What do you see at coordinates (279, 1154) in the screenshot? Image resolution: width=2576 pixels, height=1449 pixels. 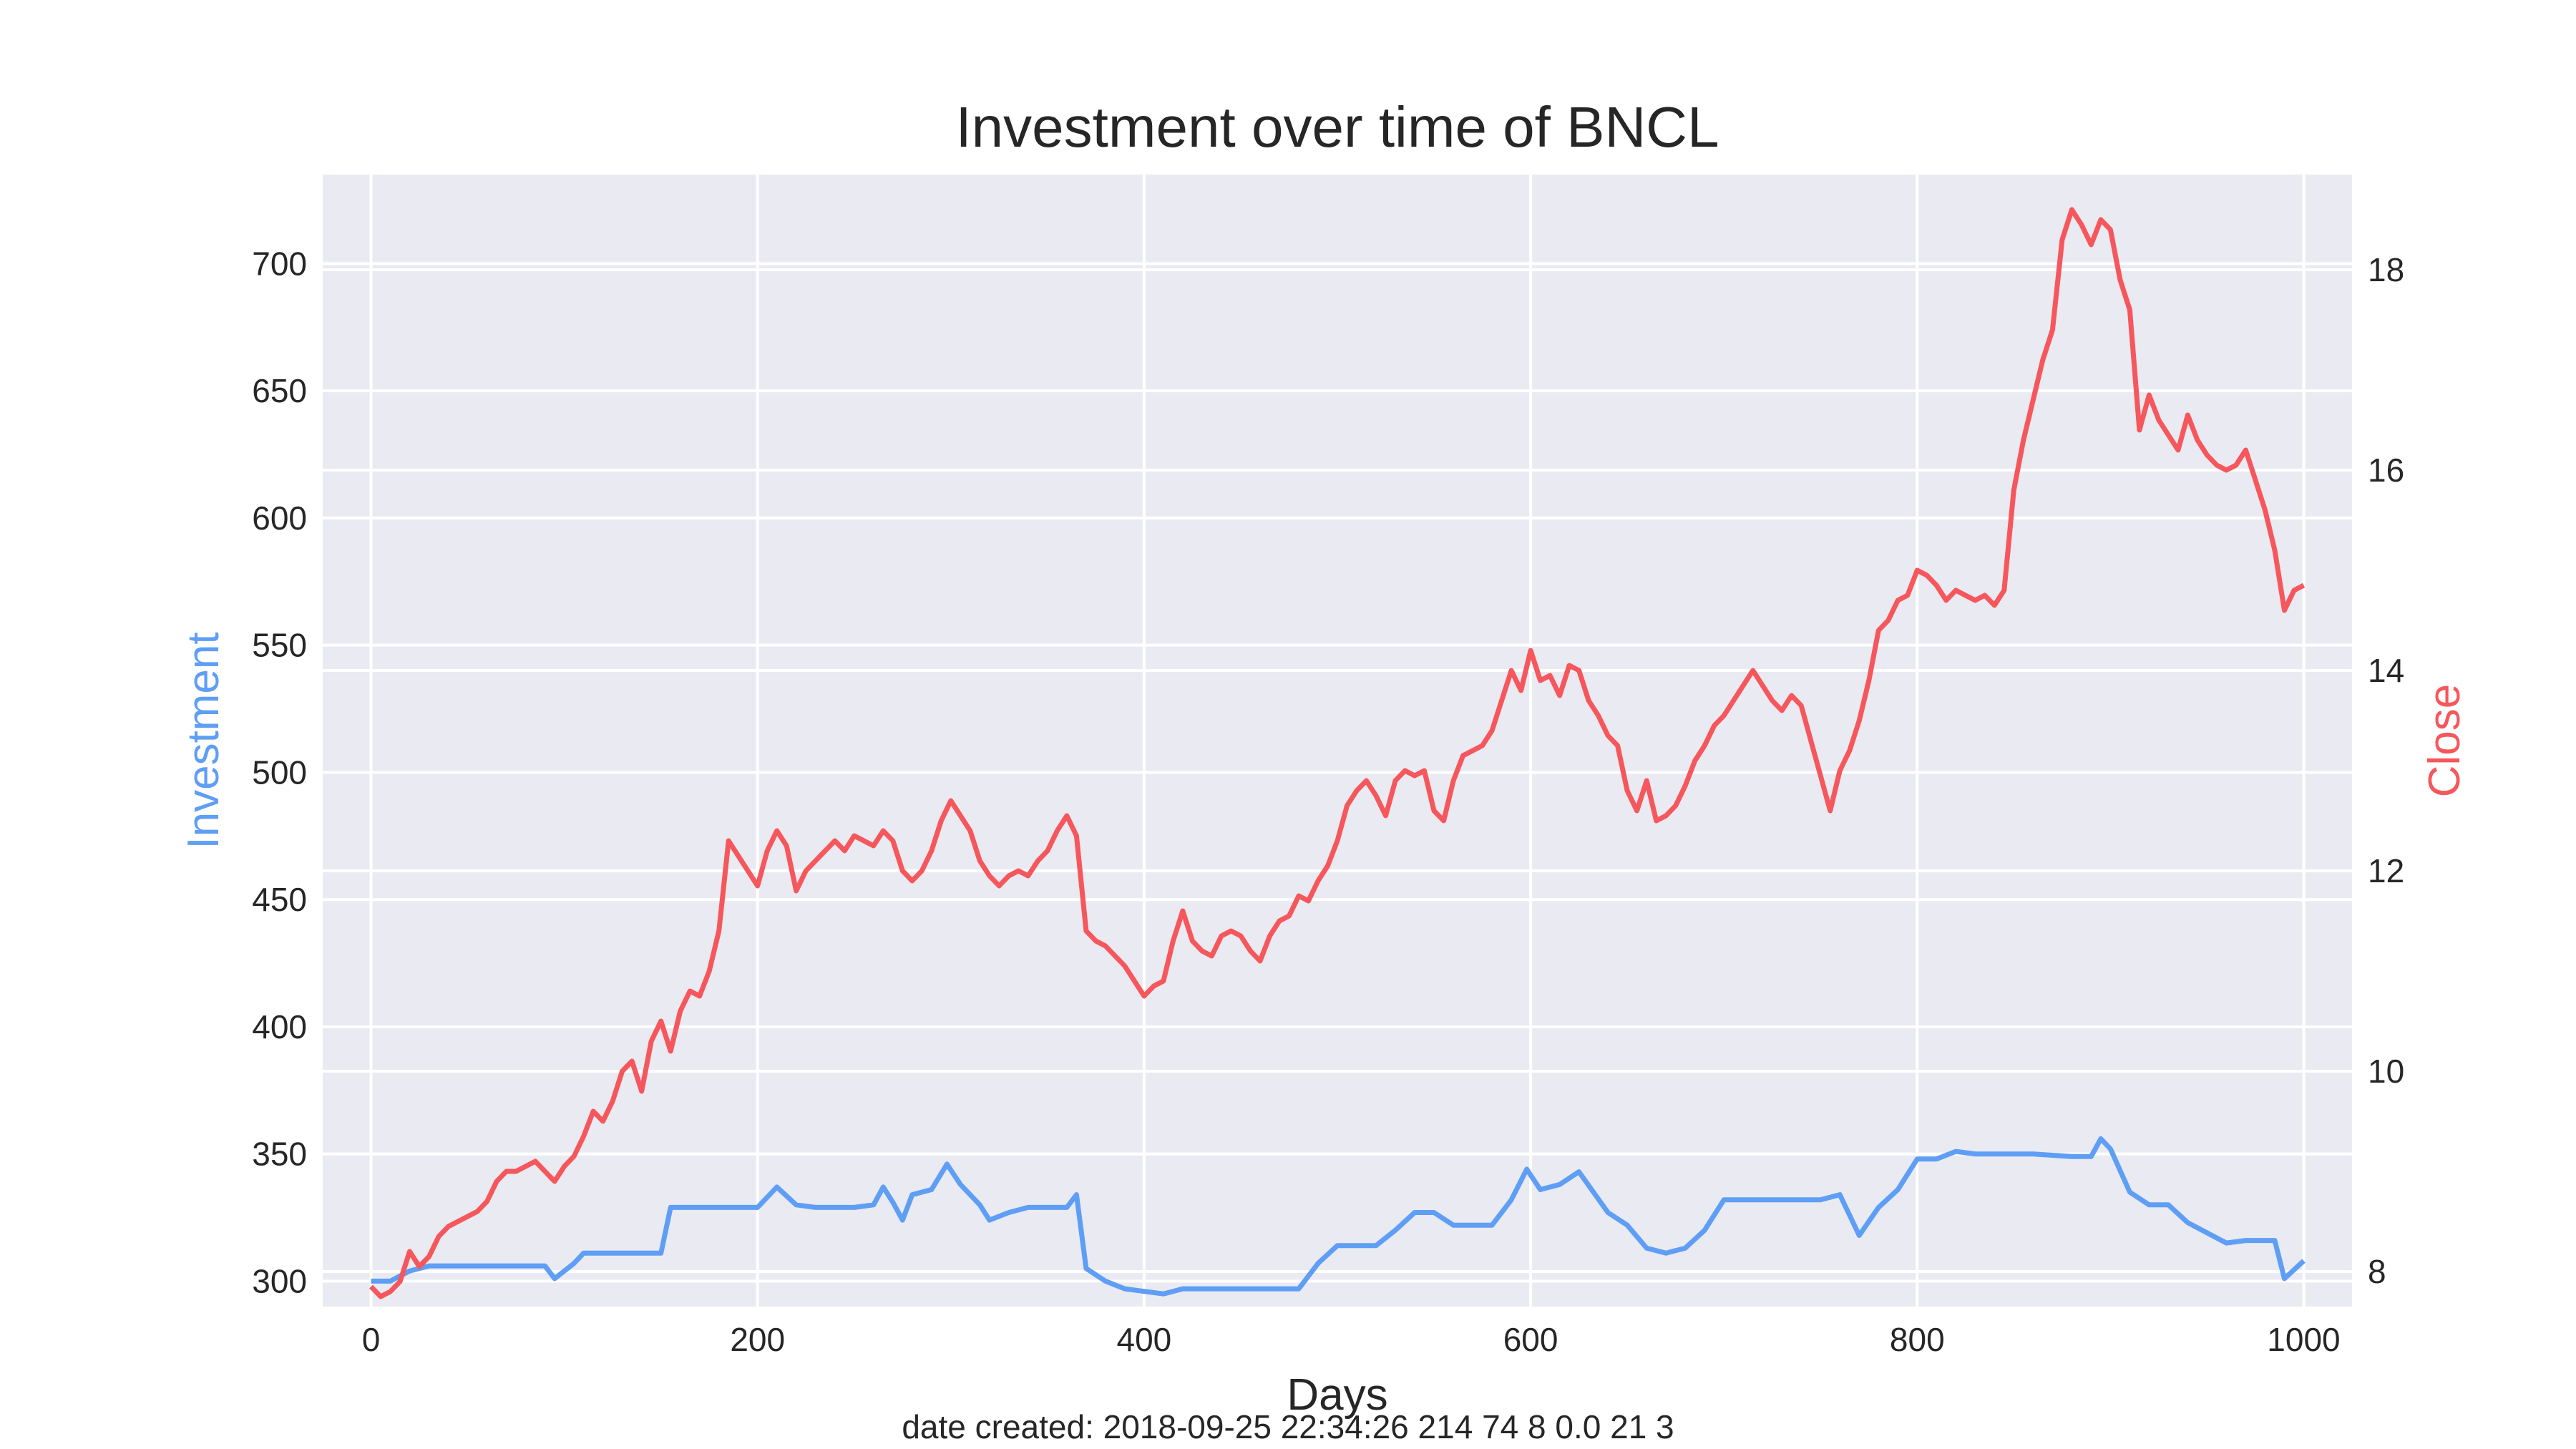 I see `y-left-tick-label: 350` at bounding box center [279, 1154].